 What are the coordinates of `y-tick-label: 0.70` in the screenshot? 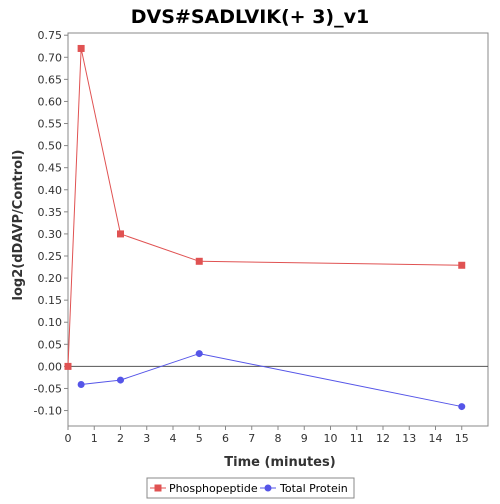 It's located at (50, 57).